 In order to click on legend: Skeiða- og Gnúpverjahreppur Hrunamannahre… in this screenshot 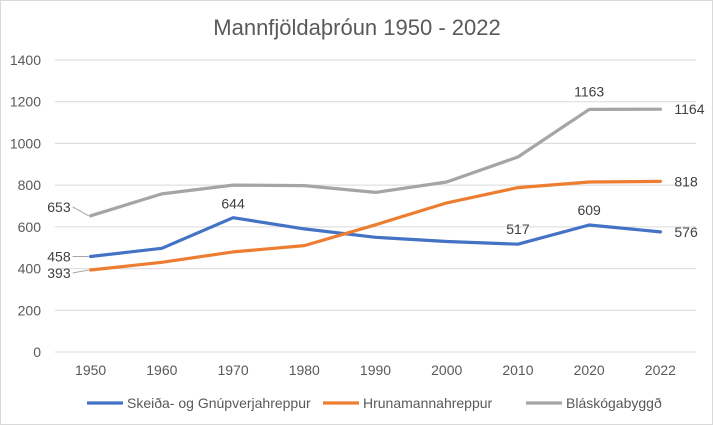, I will do `click(374, 403)`.